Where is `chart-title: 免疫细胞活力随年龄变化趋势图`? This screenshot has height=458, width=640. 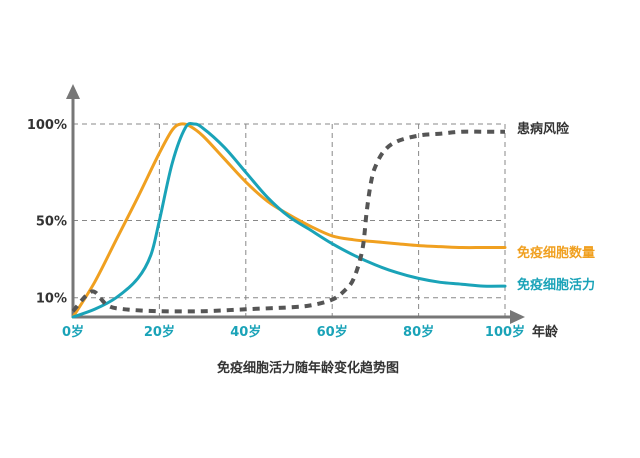 chart-title: 免疫细胞活力随年龄变化趋势图 is located at coordinates (308, 368).